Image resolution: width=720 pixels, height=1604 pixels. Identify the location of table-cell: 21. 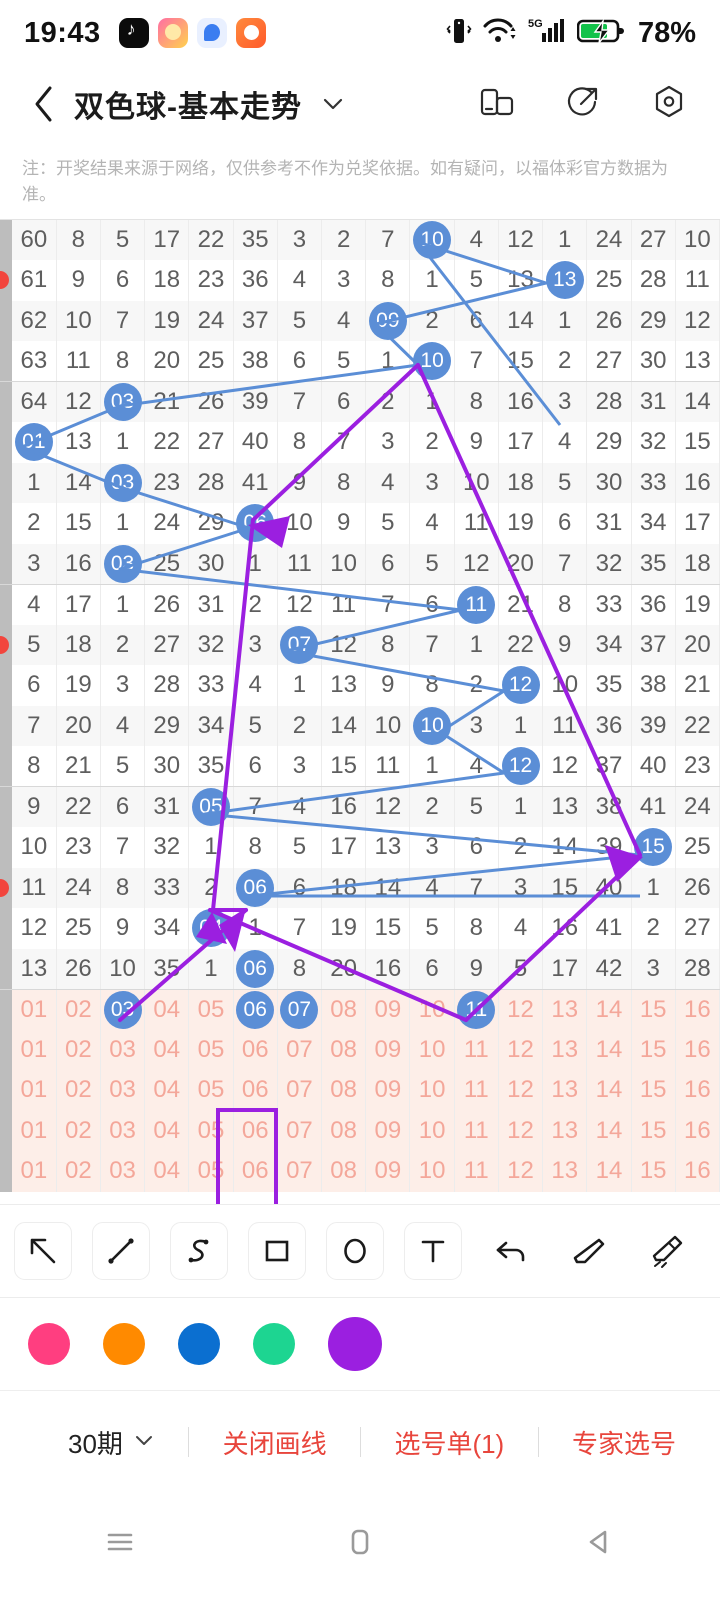
(521, 604).